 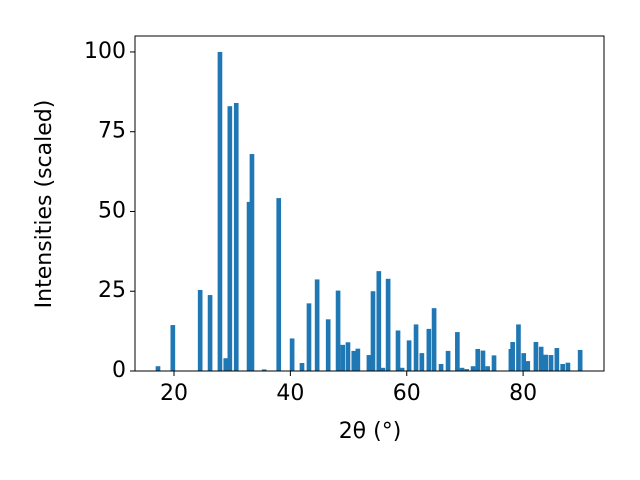 I want to click on y-tick-label: 0, so click(x=119, y=370).